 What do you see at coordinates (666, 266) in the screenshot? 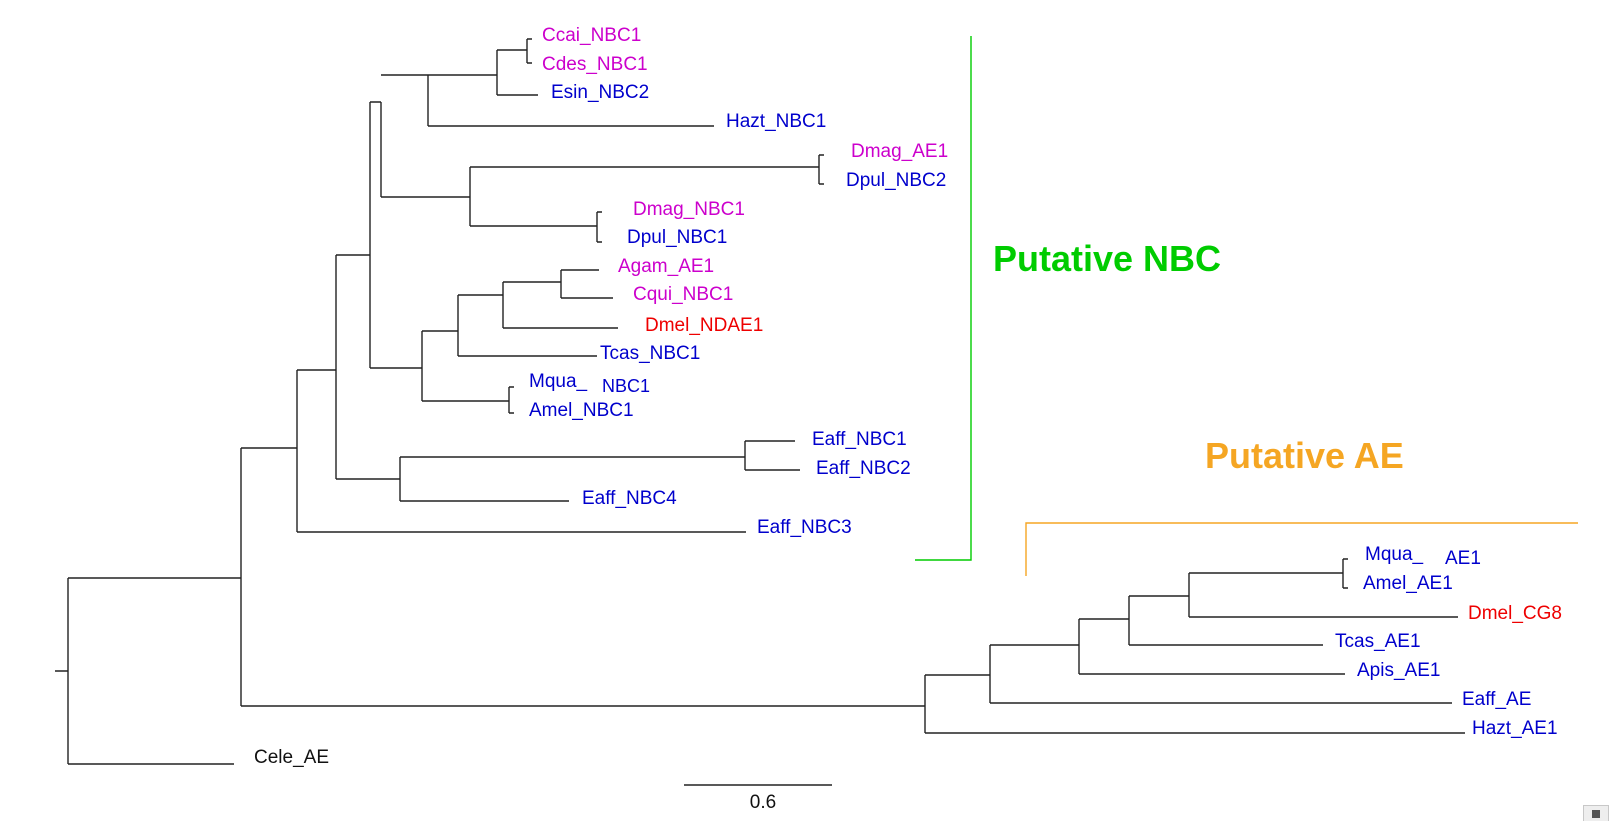
I see `leaf-label: Agam_AE1` at bounding box center [666, 266].